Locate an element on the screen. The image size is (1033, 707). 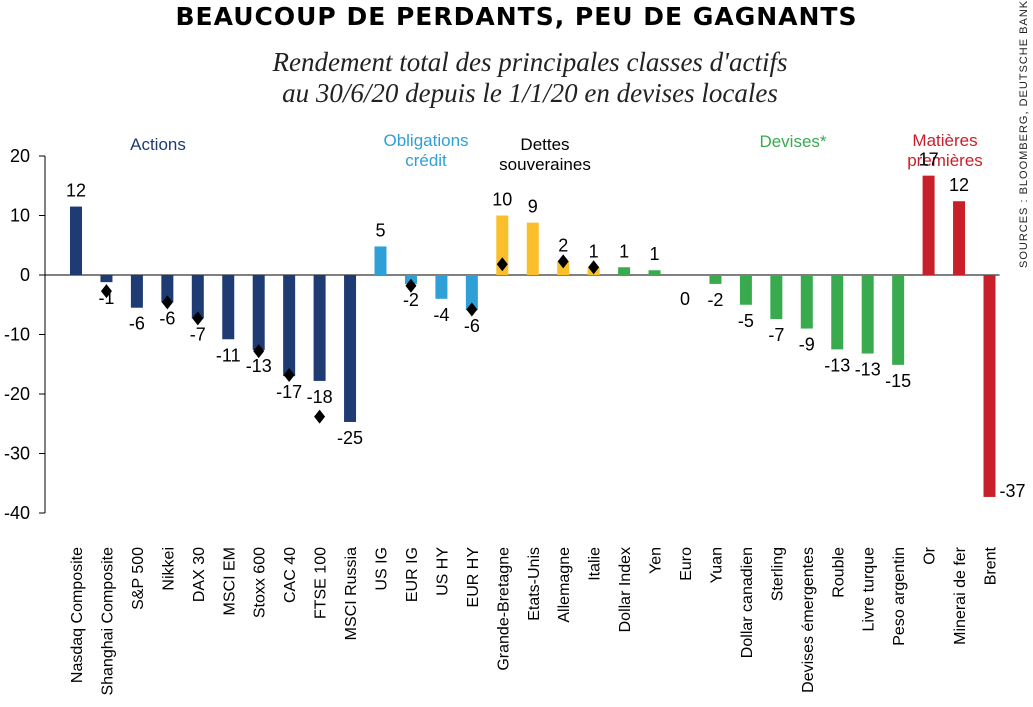
category-label-22: Dollar canadien is located at coordinates (747, 602).